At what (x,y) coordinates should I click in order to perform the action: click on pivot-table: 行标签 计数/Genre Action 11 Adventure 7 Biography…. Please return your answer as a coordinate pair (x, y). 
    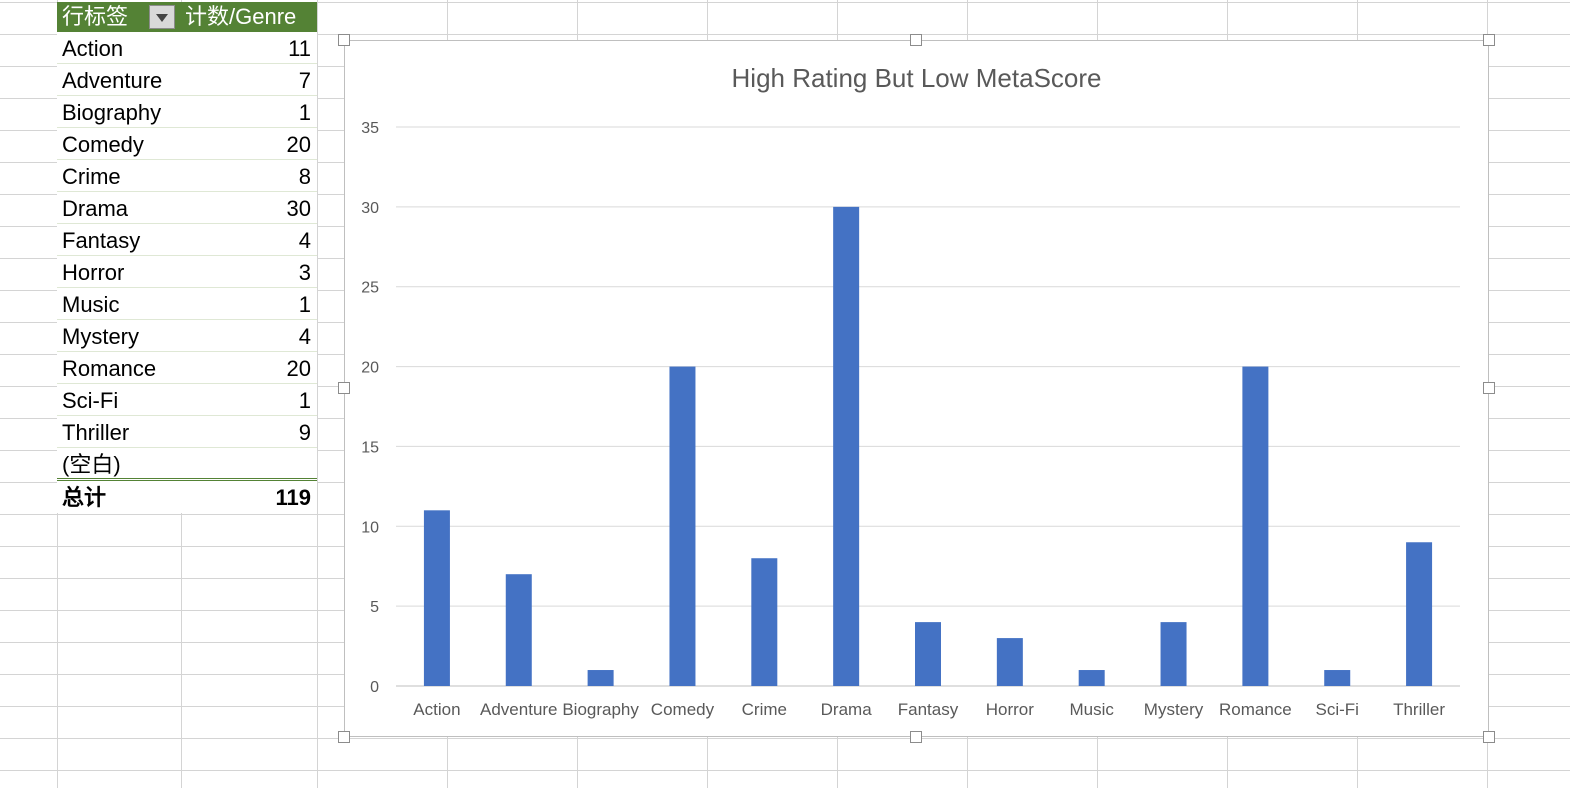
    Looking at the image, I should click on (187, 257).